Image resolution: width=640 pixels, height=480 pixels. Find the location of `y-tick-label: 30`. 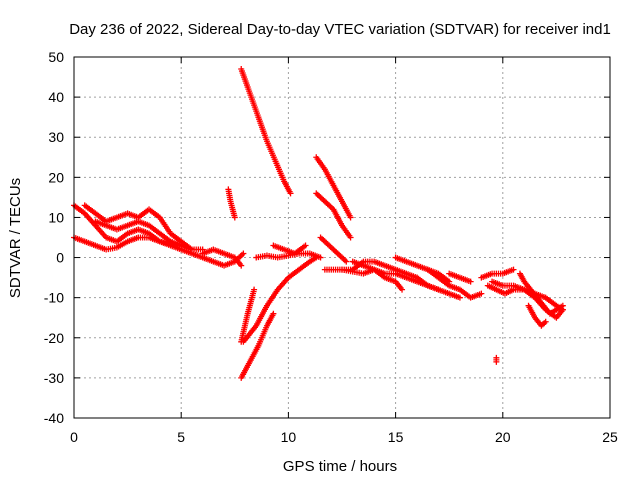

y-tick-label: 30 is located at coordinates (56, 137).